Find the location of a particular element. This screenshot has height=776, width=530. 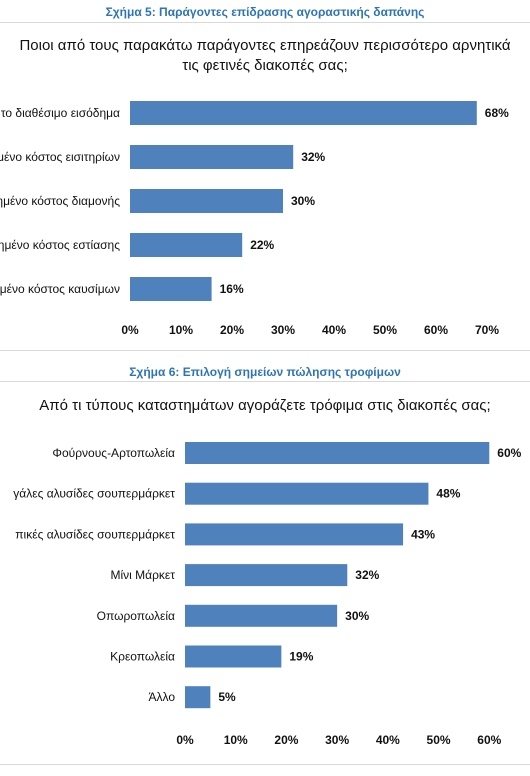

chart-1-category-label: μένο κόστος εισιτηρίων is located at coordinates (60, 157).